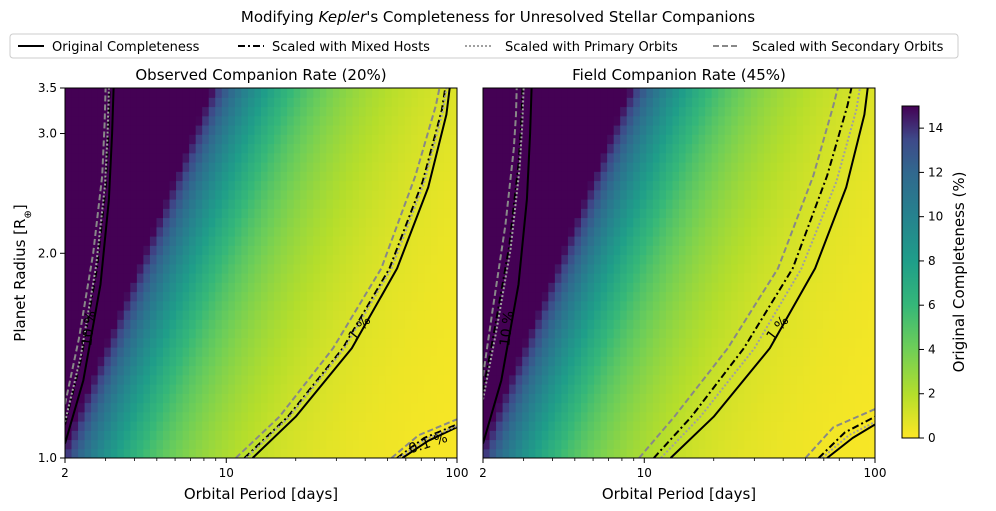 This screenshot has width=996, height=511. I want to click on colorbar-tick-label: 12, so click(935, 172).